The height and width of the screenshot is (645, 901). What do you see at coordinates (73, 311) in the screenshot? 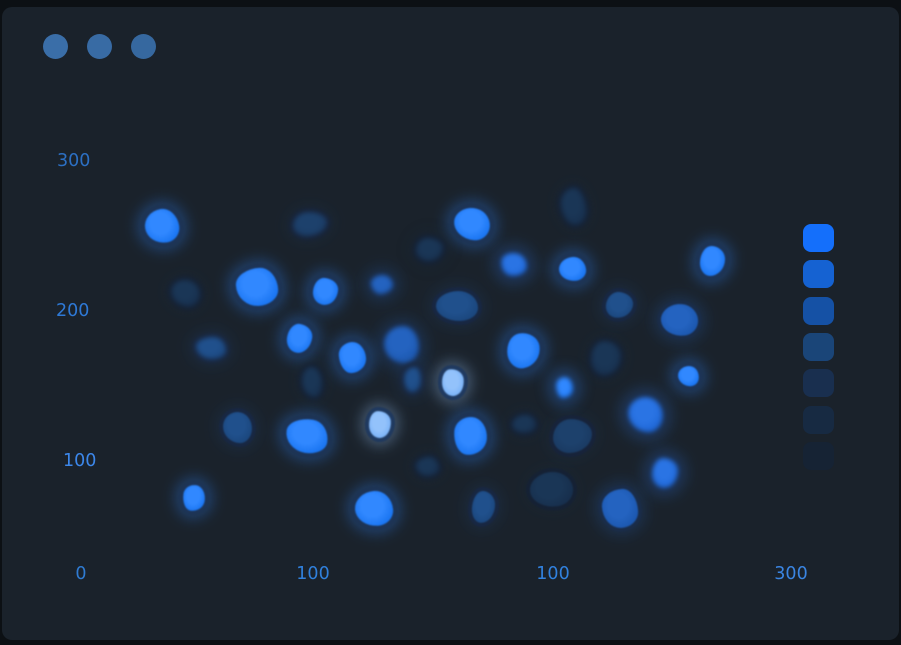
I see `y-tick-label: 200` at bounding box center [73, 311].